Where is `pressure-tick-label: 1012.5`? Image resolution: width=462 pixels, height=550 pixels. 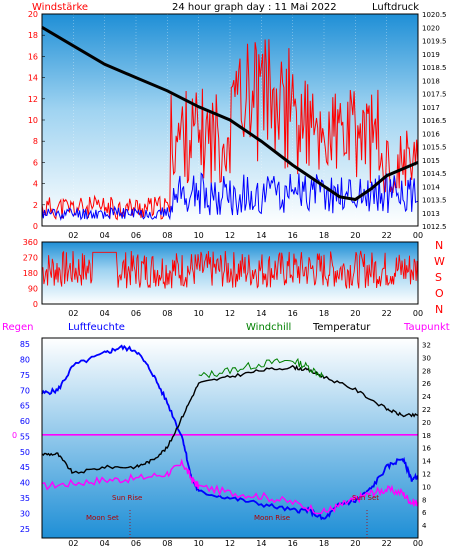 pressure-tick-label: 1012.5 is located at coordinates (434, 227).